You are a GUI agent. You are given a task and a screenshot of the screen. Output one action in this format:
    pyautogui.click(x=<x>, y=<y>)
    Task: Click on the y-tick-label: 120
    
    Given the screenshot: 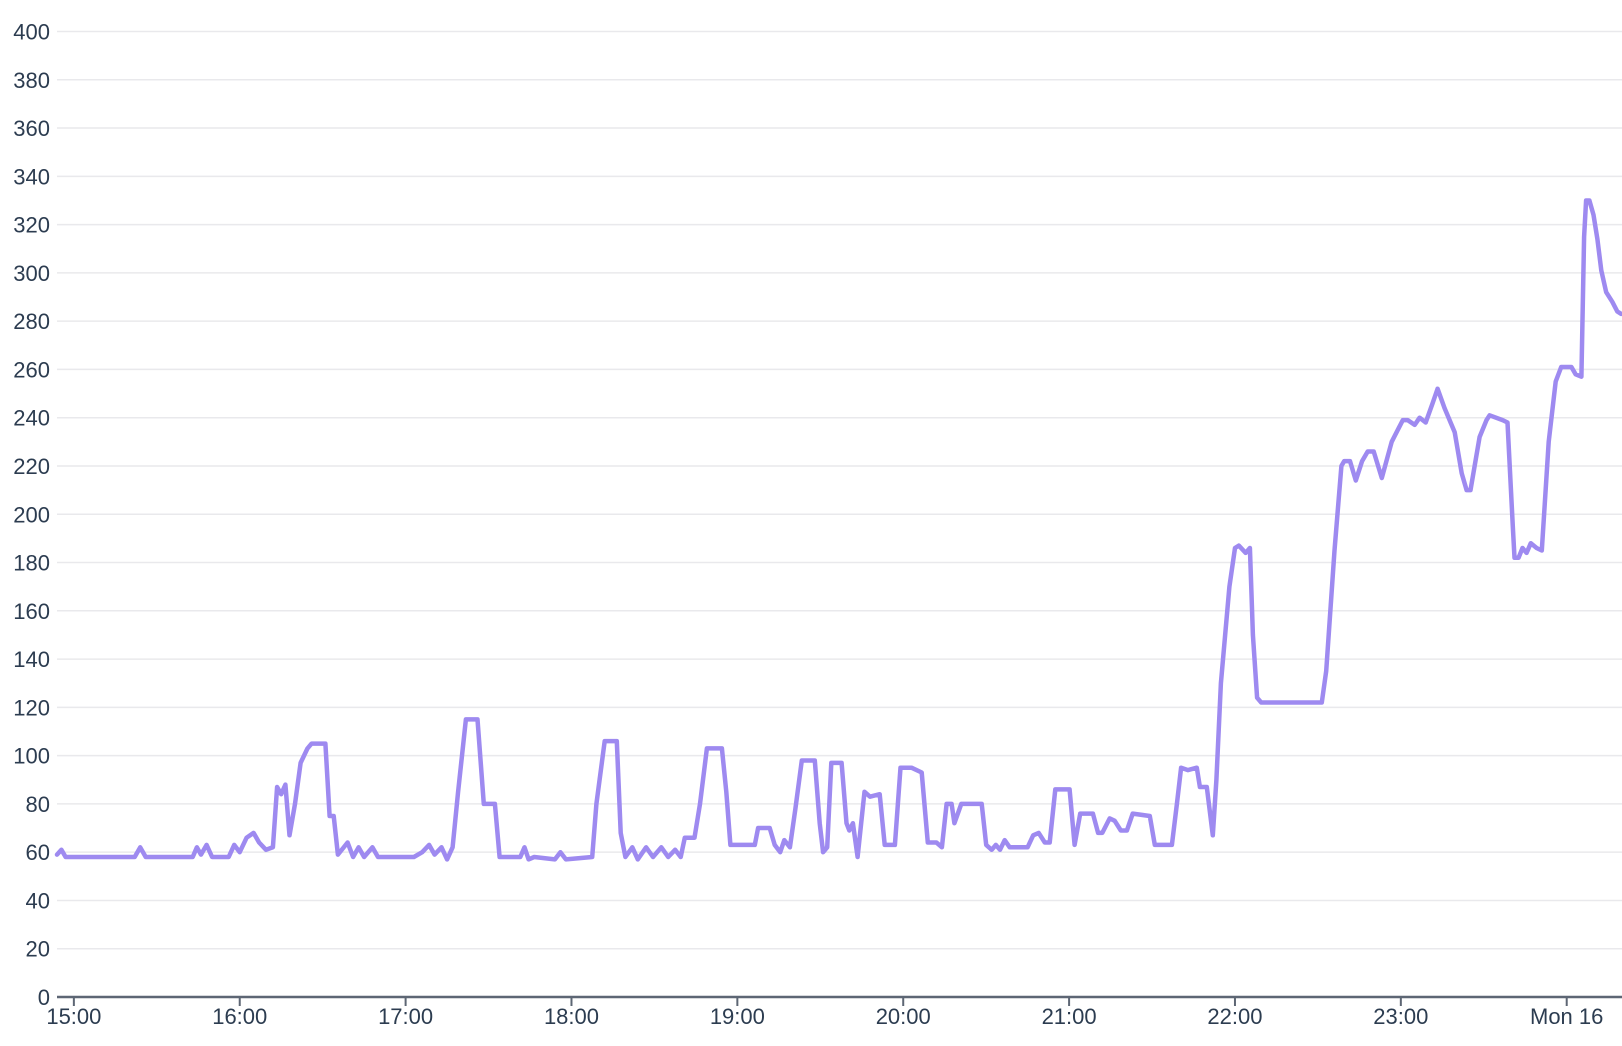 What is the action you would take?
    pyautogui.click(x=31, y=707)
    